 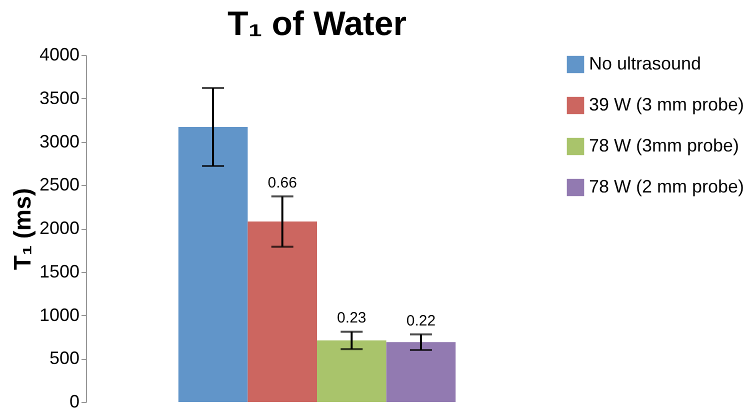 I want to click on y-tick-label: 2000, so click(x=59, y=228).